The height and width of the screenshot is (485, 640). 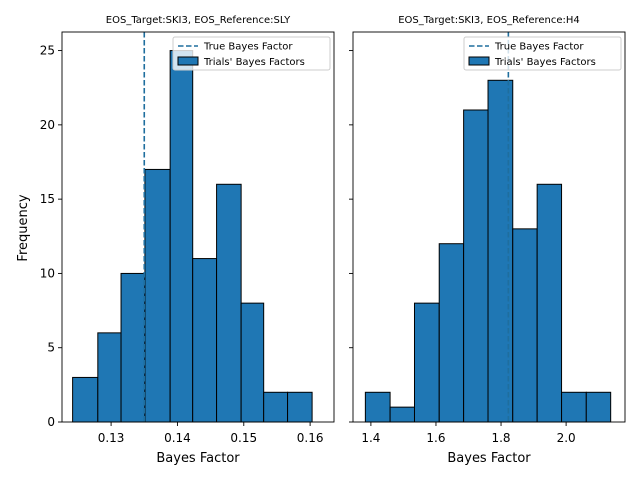 What do you see at coordinates (489, 20) in the screenshot?
I see `panel-2-title: EOS_Target:SKI3, EOS_Reference:H4` at bounding box center [489, 20].